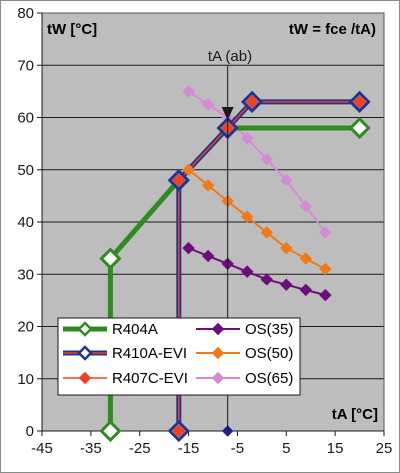  I want to click on y-tick-label: 20, so click(25, 327).